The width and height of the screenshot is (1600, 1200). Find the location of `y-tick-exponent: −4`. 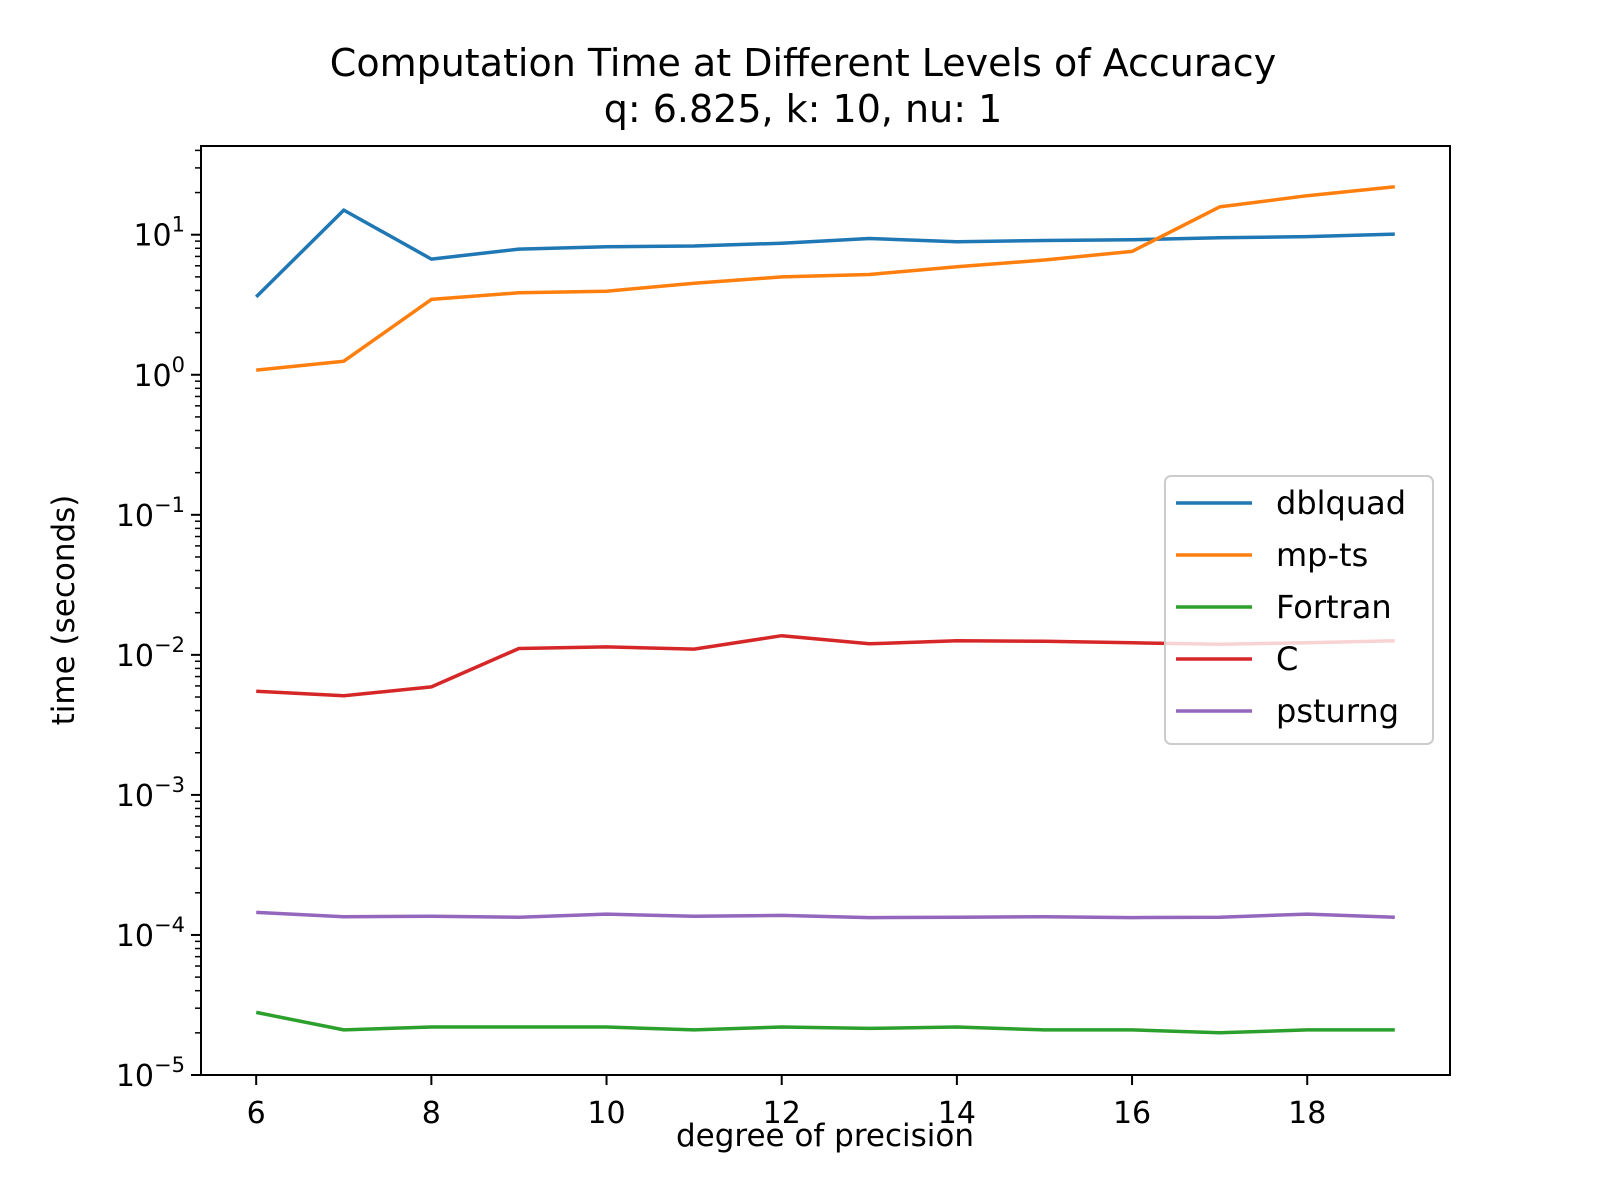

y-tick-exponent: −4 is located at coordinates (169, 925).